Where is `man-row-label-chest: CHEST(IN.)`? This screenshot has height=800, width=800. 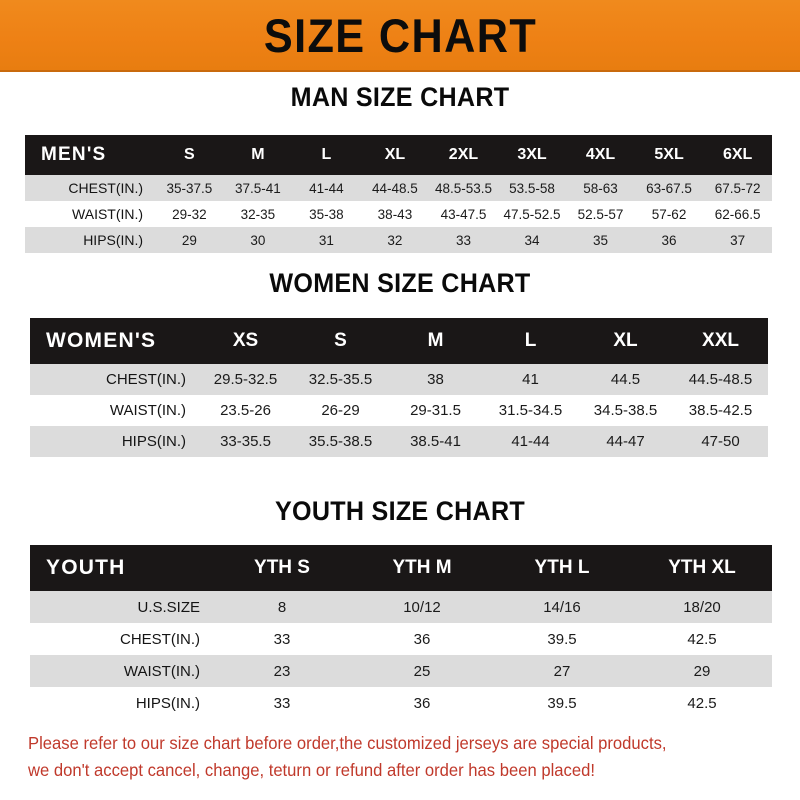
man-row-label-chest: CHEST(IN.) is located at coordinates (90, 188).